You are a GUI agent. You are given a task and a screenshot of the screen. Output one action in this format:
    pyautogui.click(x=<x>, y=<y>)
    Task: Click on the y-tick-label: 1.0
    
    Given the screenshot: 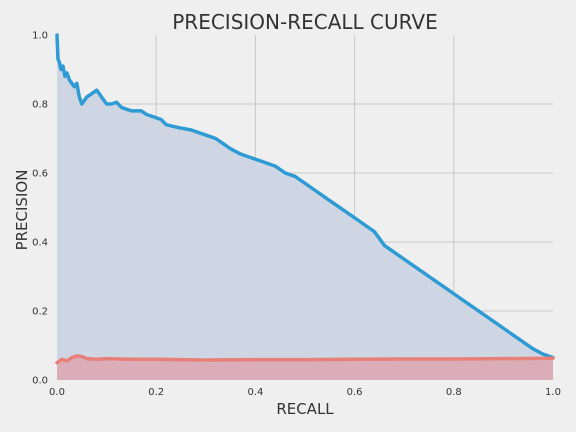 What is the action you would take?
    pyautogui.click(x=40, y=36)
    